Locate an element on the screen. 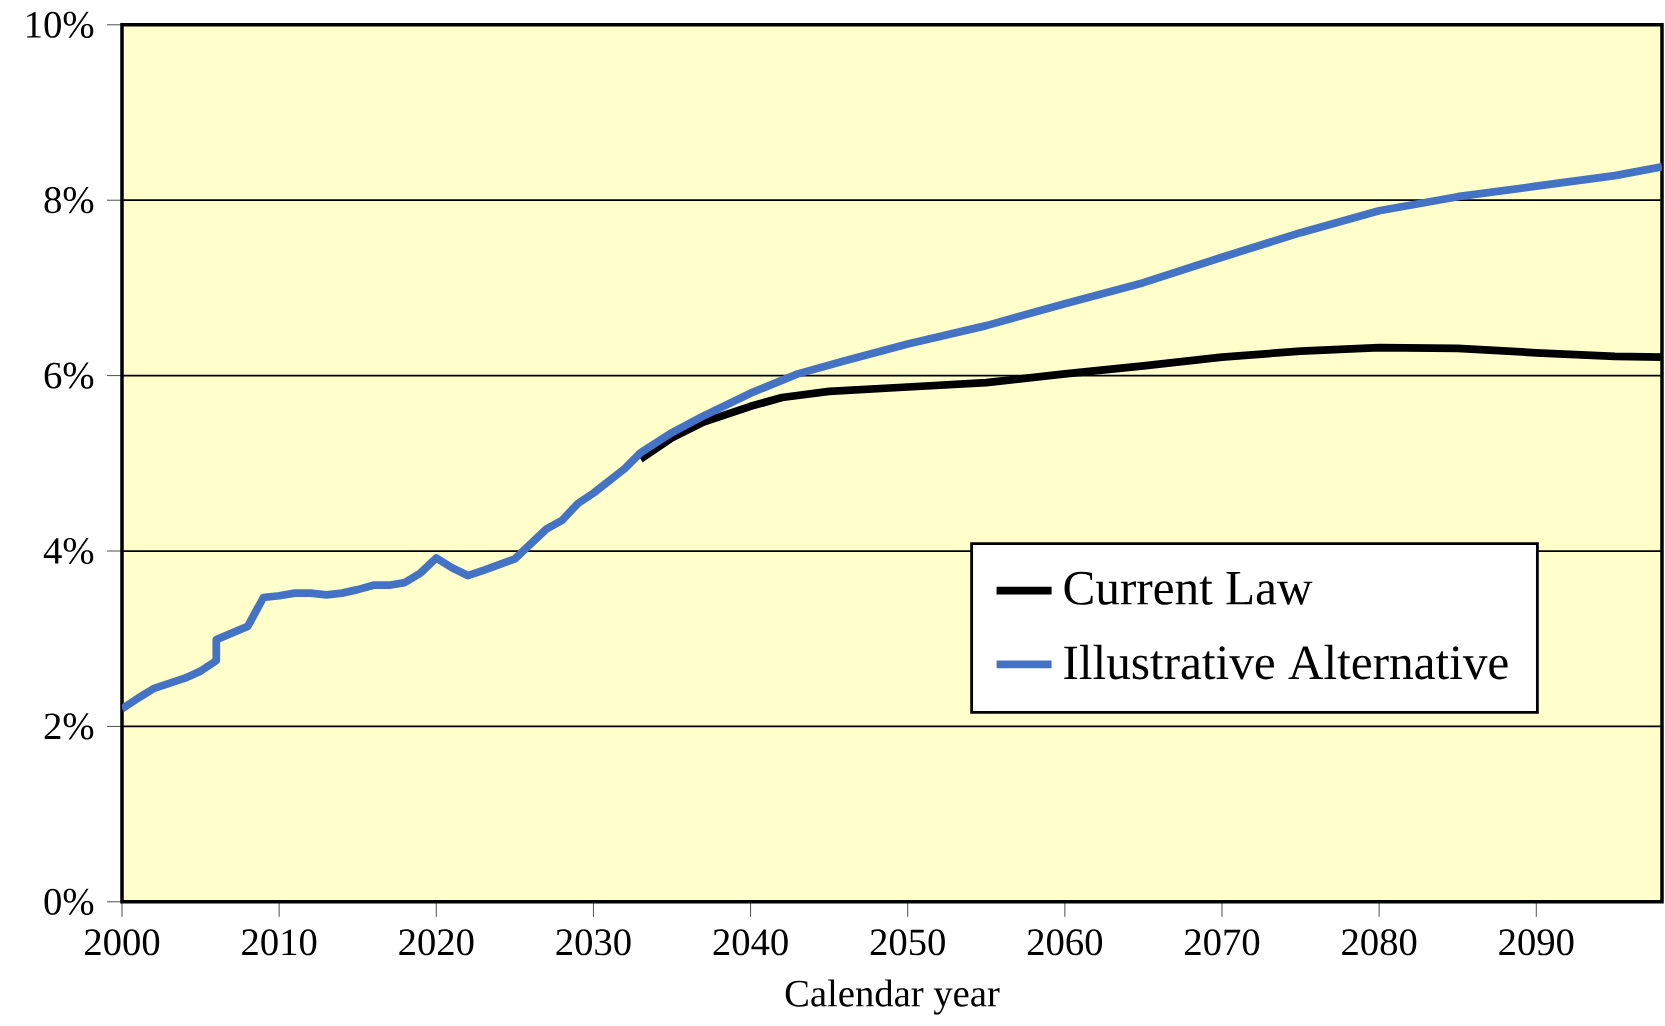  y-tick-label: 0% is located at coordinates (69, 901).